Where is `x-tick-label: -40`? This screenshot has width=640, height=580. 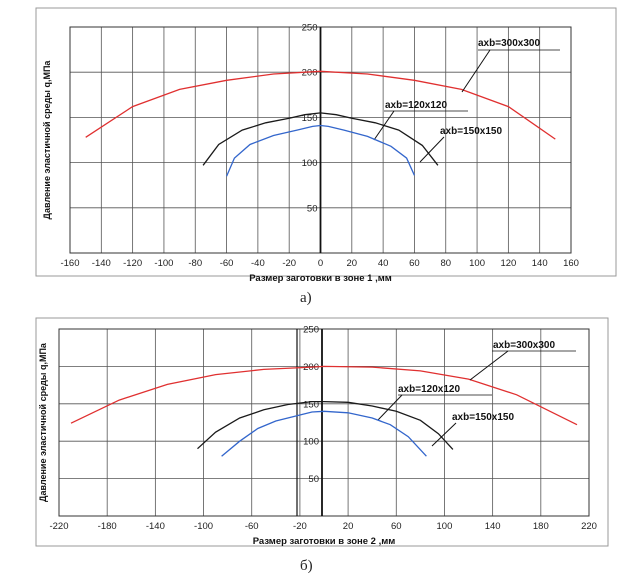 x-tick-label: -40 is located at coordinates (258, 263).